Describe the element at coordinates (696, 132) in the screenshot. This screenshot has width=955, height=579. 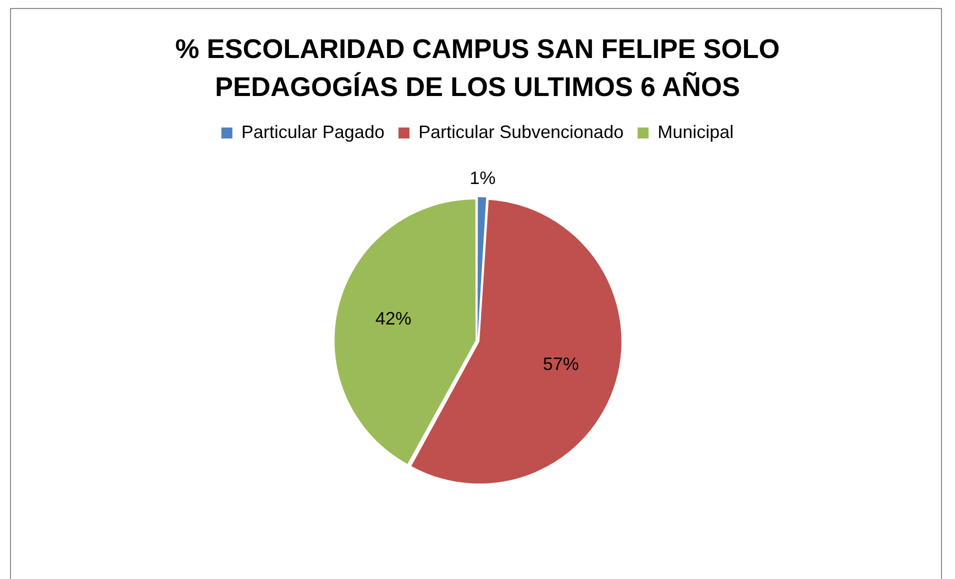
I see `legend-label: Municipal` at that location.